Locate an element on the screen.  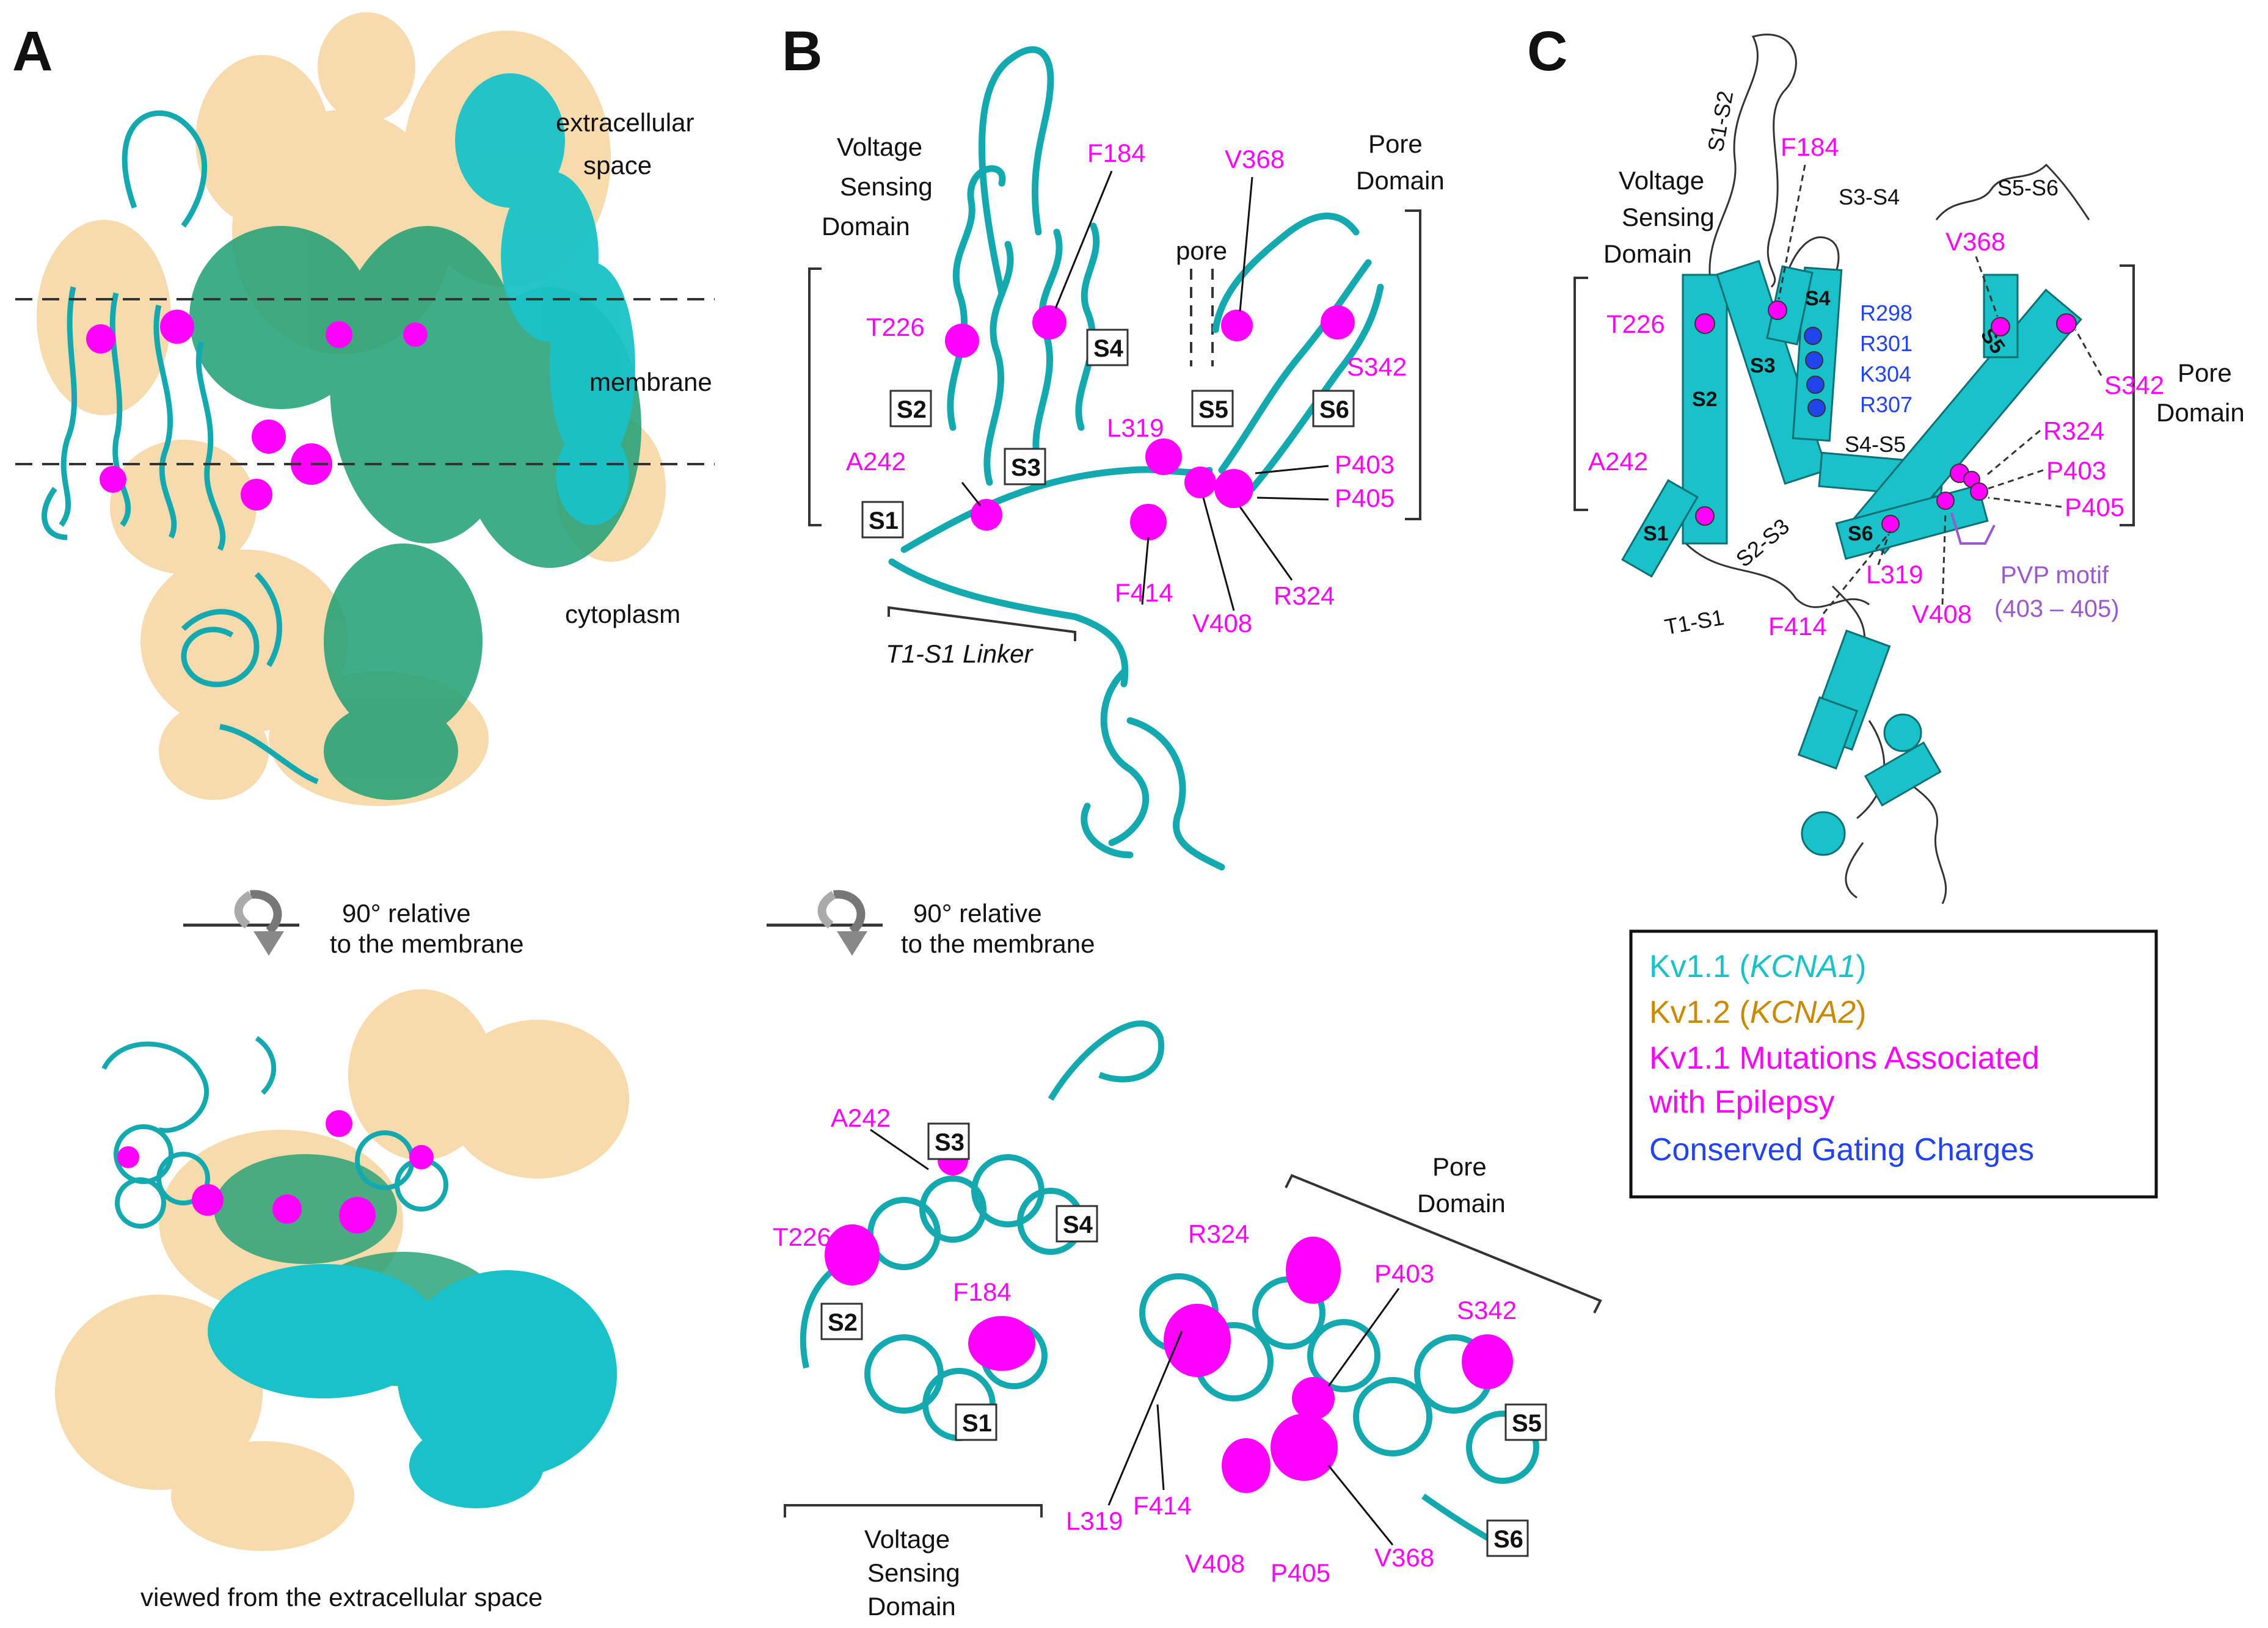
rotation-arrow-icon-b is located at coordinates (825, 923).